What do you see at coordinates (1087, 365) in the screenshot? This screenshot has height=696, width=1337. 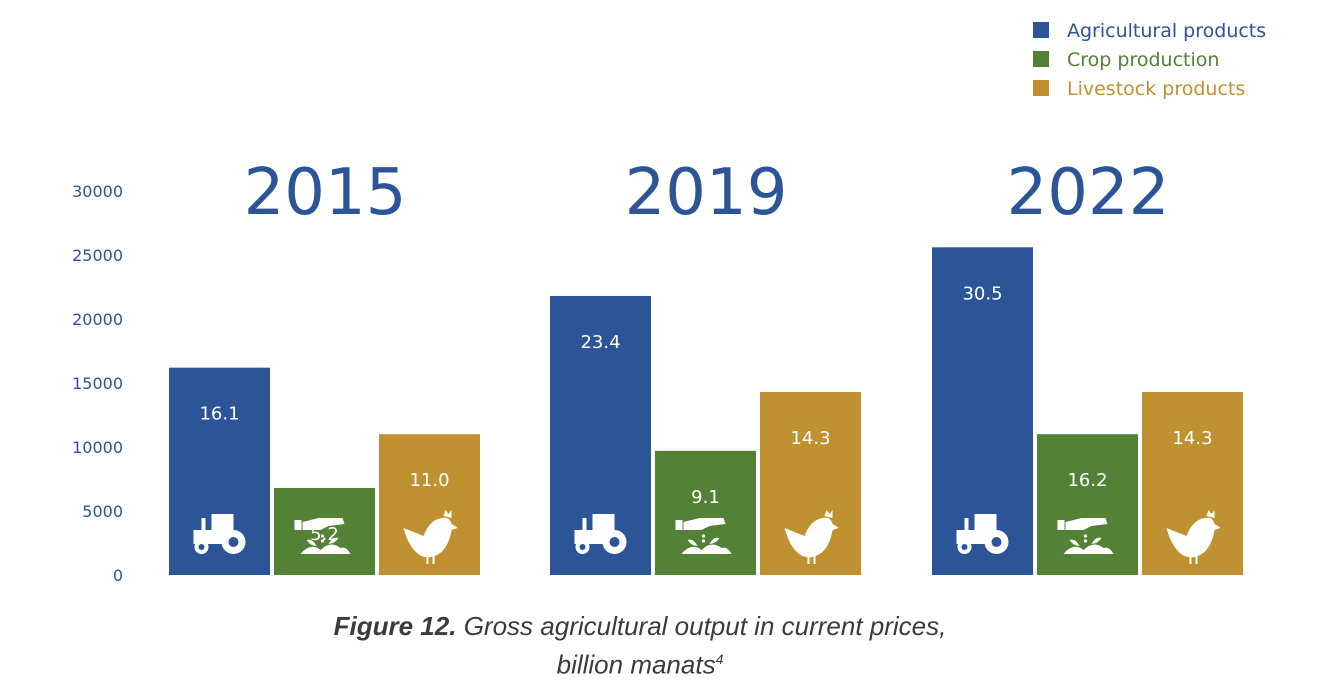 I see `bar-group-2022: 2022 30.5 16.2 14.3` at bounding box center [1087, 365].